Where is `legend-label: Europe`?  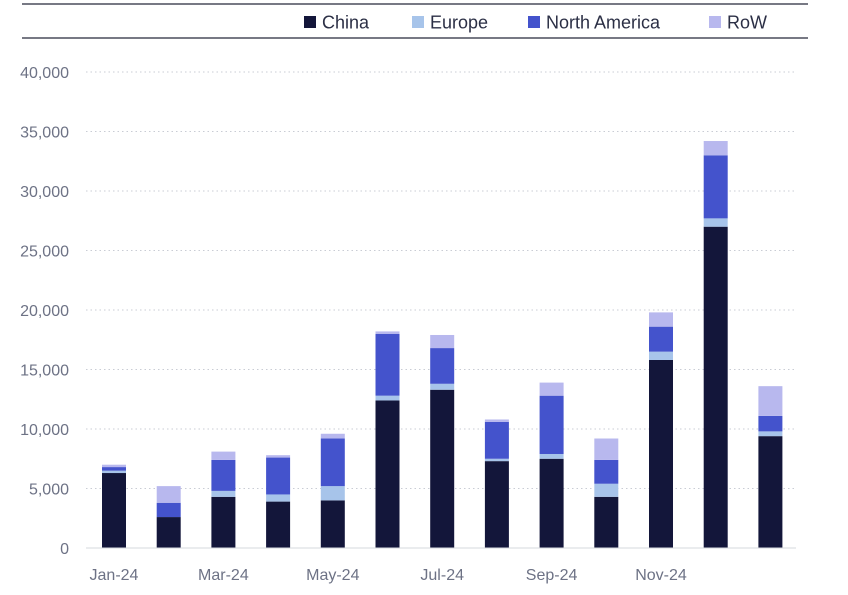 legend-label: Europe is located at coordinates (459, 23).